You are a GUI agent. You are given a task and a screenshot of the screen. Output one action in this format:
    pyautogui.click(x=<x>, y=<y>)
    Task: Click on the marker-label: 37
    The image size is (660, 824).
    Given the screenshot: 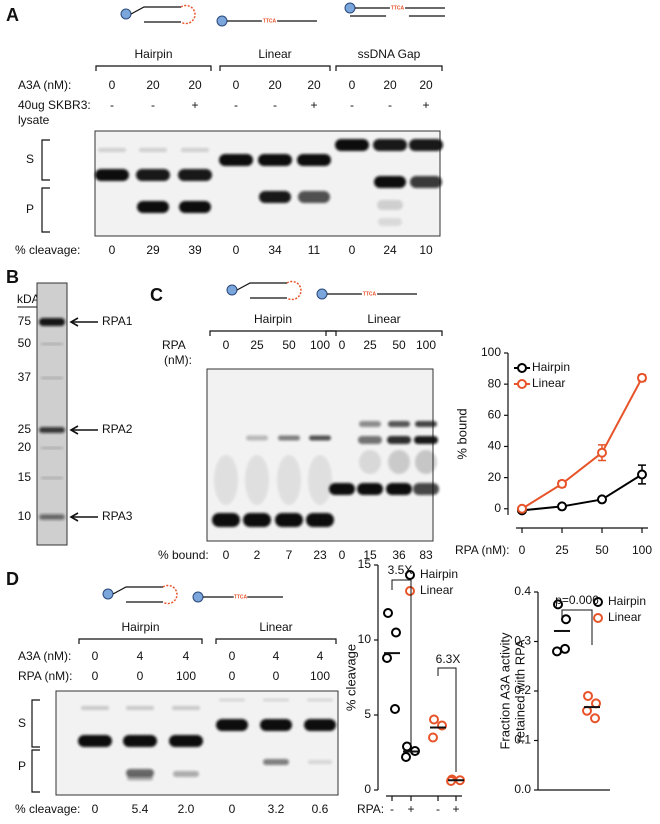 What is the action you would take?
    pyautogui.click(x=25, y=377)
    